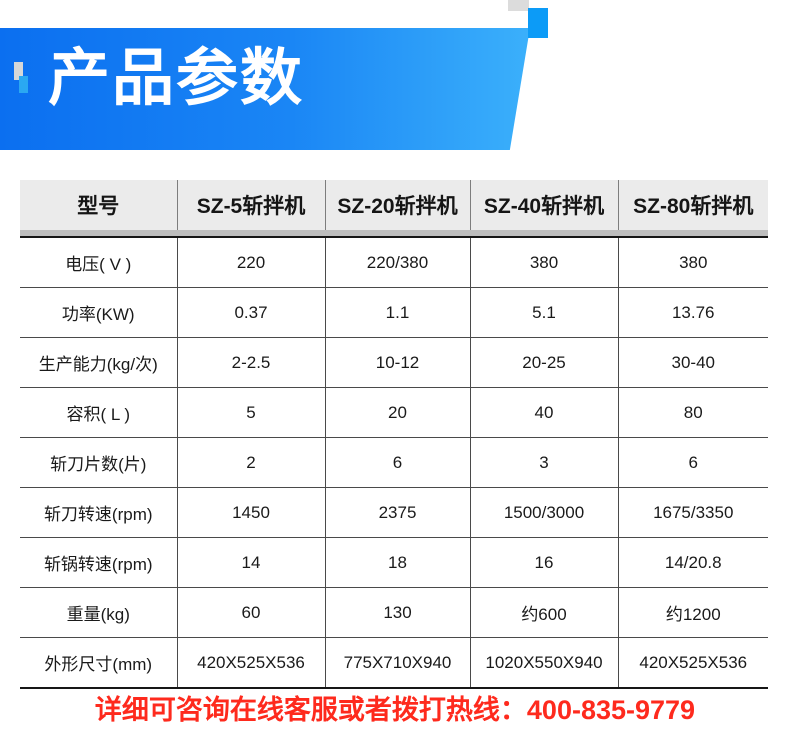  Describe the element at coordinates (251, 362) in the screenshot. I see `cell-capacity-sz5: 2-2.5` at that location.